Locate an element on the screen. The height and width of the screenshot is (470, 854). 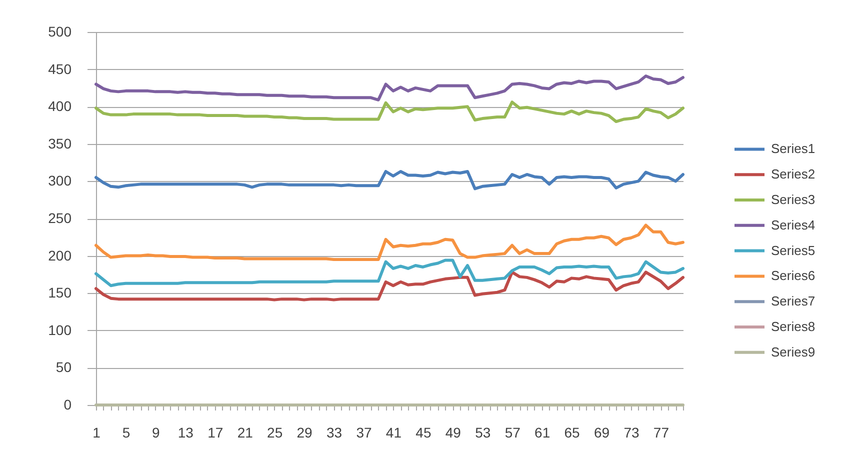
x-tick-label: 9 is located at coordinates (156, 432).